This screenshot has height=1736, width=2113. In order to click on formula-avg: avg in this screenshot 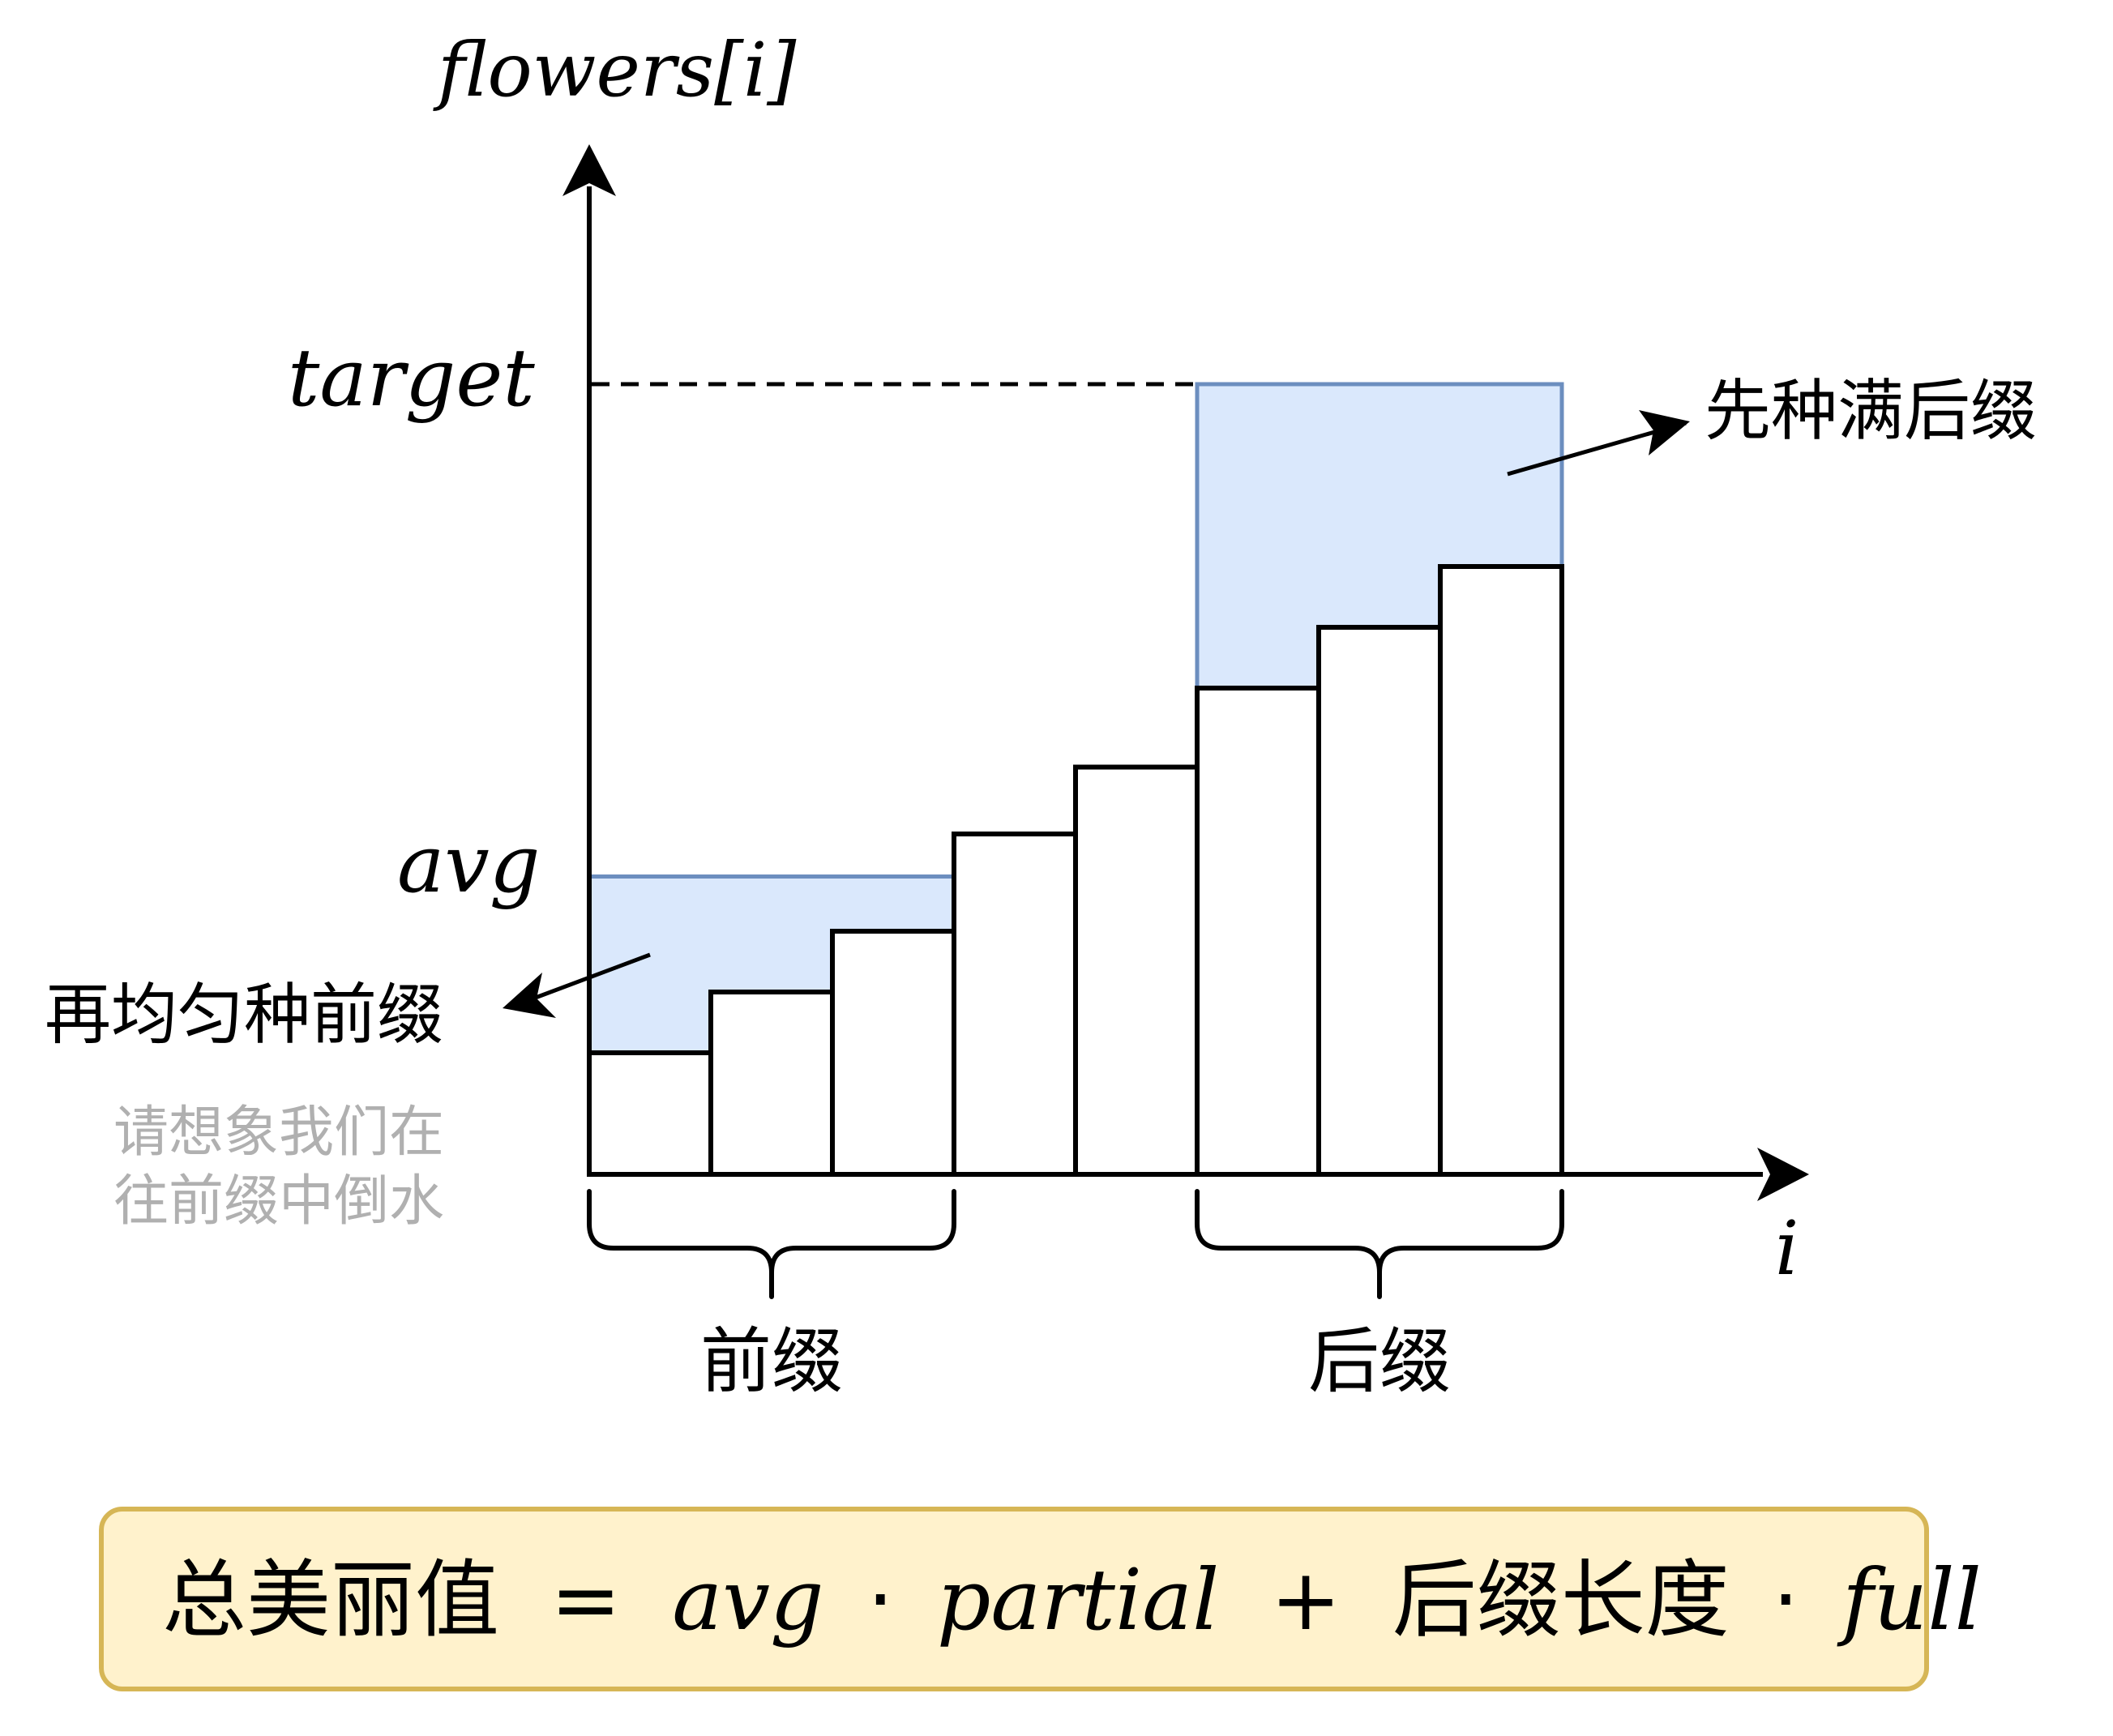, I will do `click(747, 1599)`.